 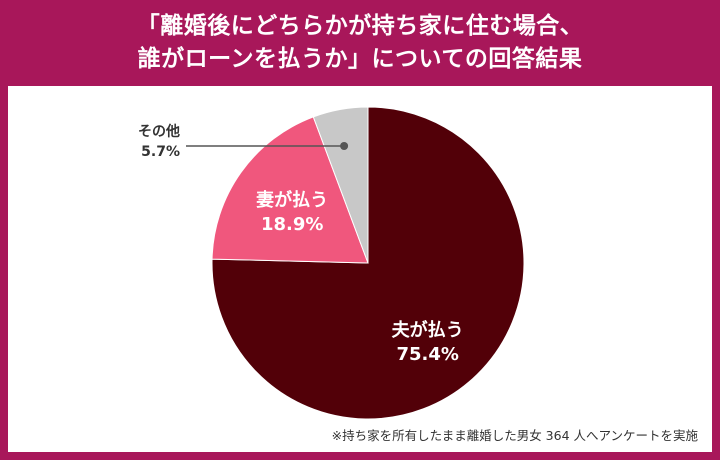 I want to click on leader-dot-other, so click(x=344, y=146).